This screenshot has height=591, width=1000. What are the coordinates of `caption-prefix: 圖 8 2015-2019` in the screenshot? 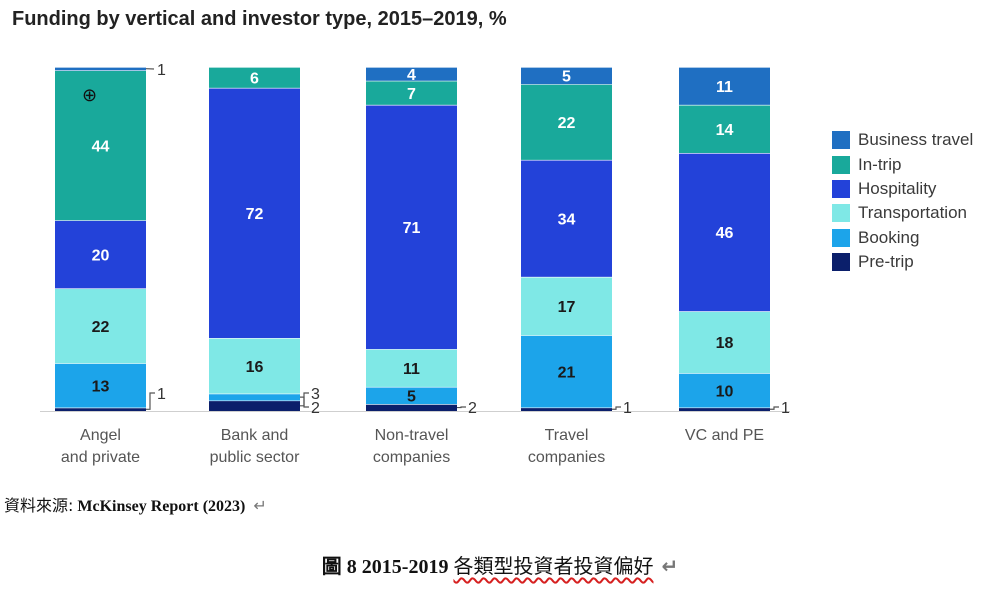 It's located at (387, 567).